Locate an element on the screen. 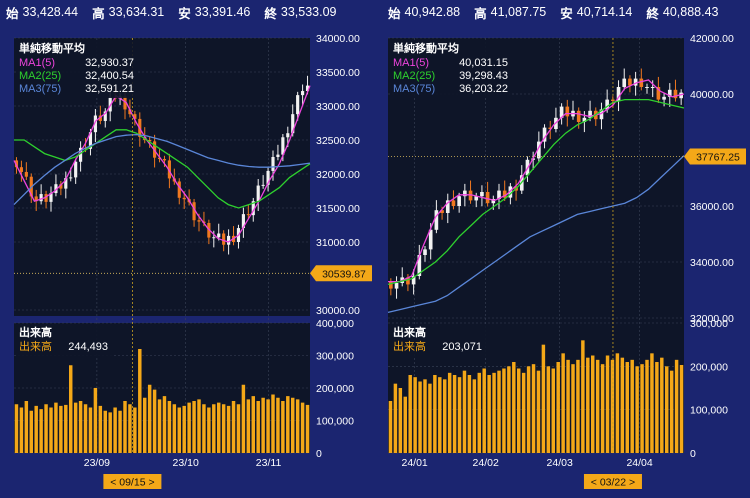 Image resolution: width=750 pixels, height=498 pixels. x-tick-label: 23/10 is located at coordinates (186, 463).